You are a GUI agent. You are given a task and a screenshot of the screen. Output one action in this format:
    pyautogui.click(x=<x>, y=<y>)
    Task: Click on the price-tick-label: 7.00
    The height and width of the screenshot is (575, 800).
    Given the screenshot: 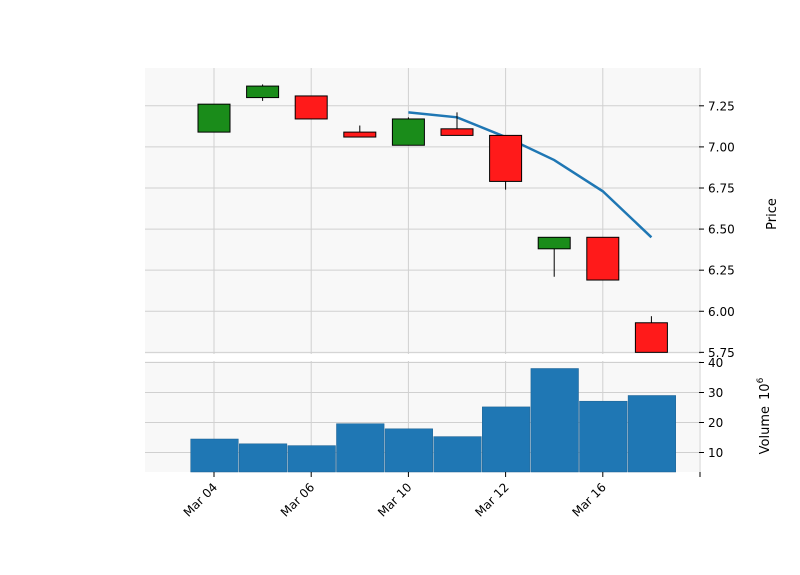 What is the action you would take?
    pyautogui.click(x=721, y=147)
    